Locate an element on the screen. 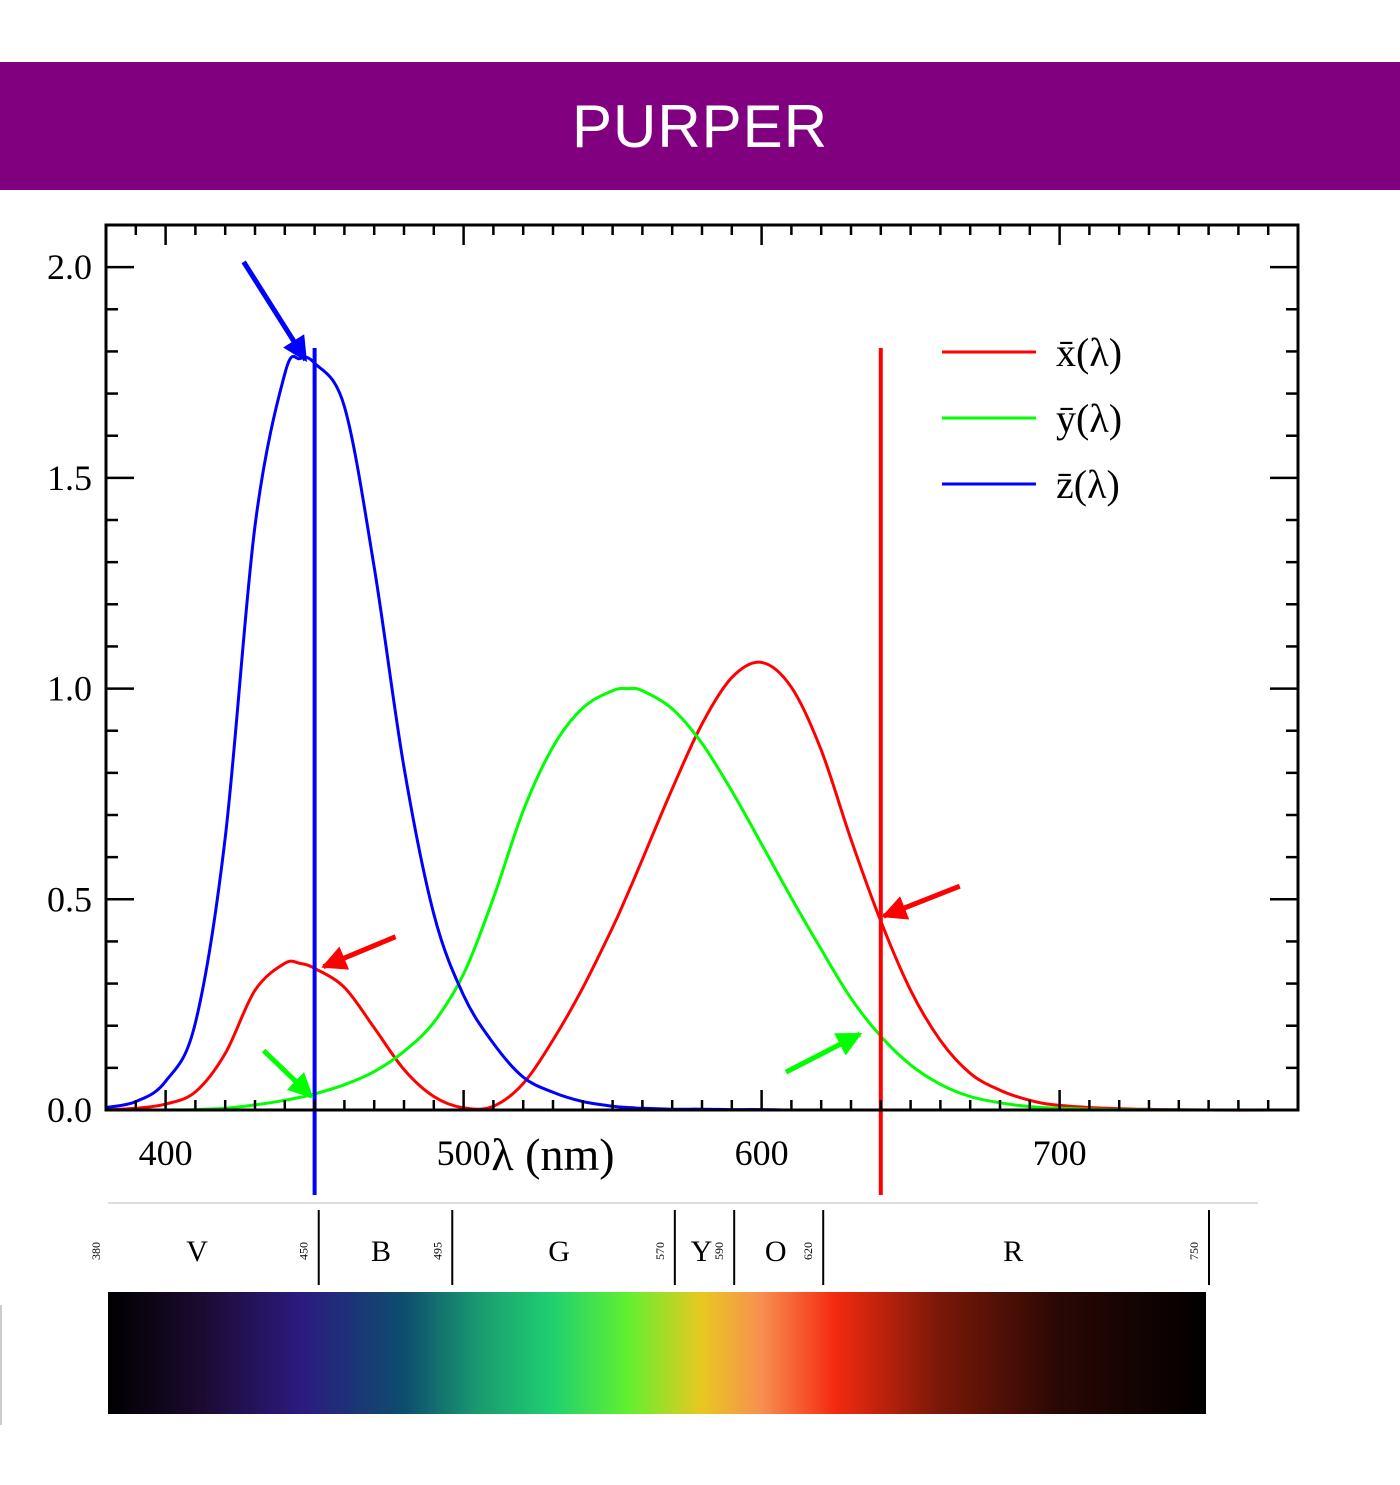 The height and width of the screenshot is (1485, 1400). legend-z-bar: z̄(λ) is located at coordinates (1031, 484).